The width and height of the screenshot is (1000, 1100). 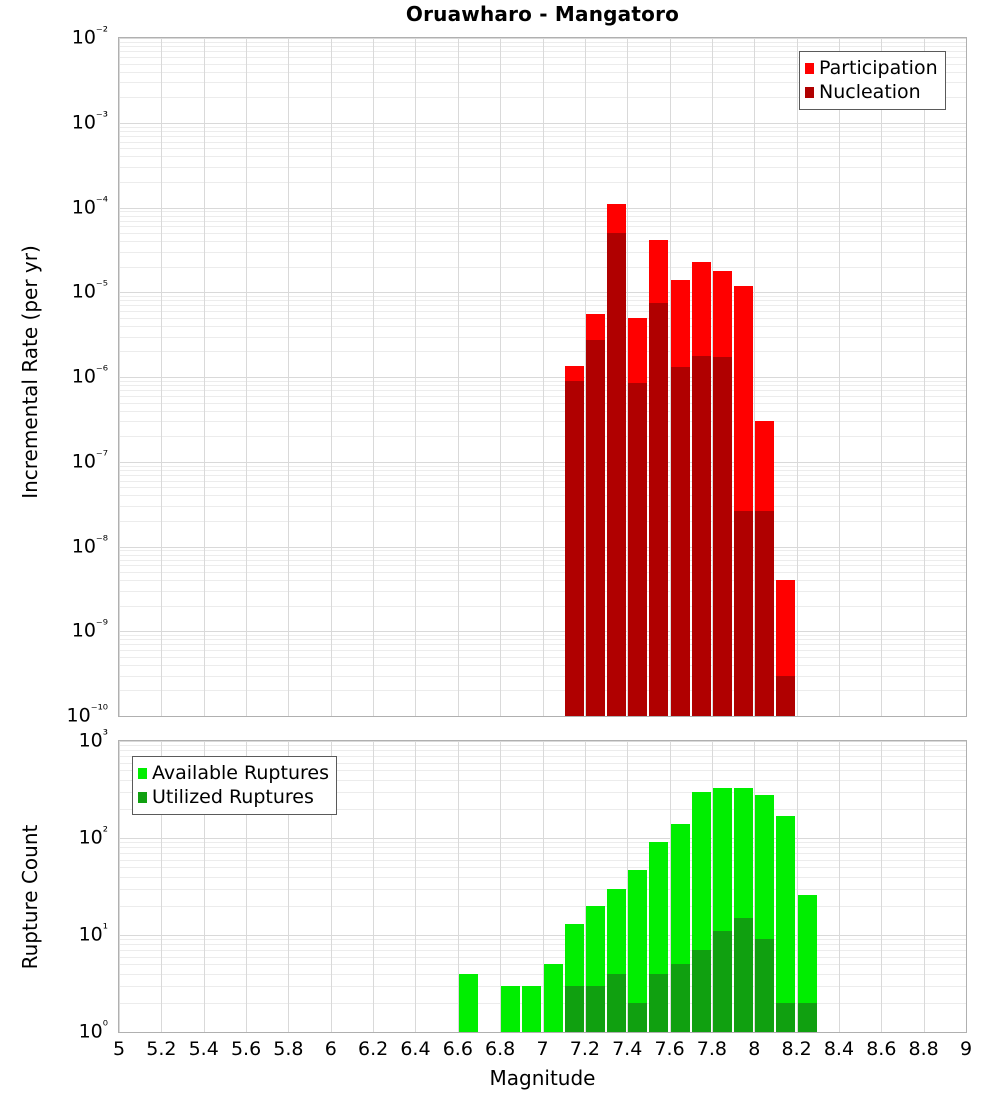 What do you see at coordinates (93, 740) in the screenshot?
I see `y-tick-label: 10³` at bounding box center [93, 740].